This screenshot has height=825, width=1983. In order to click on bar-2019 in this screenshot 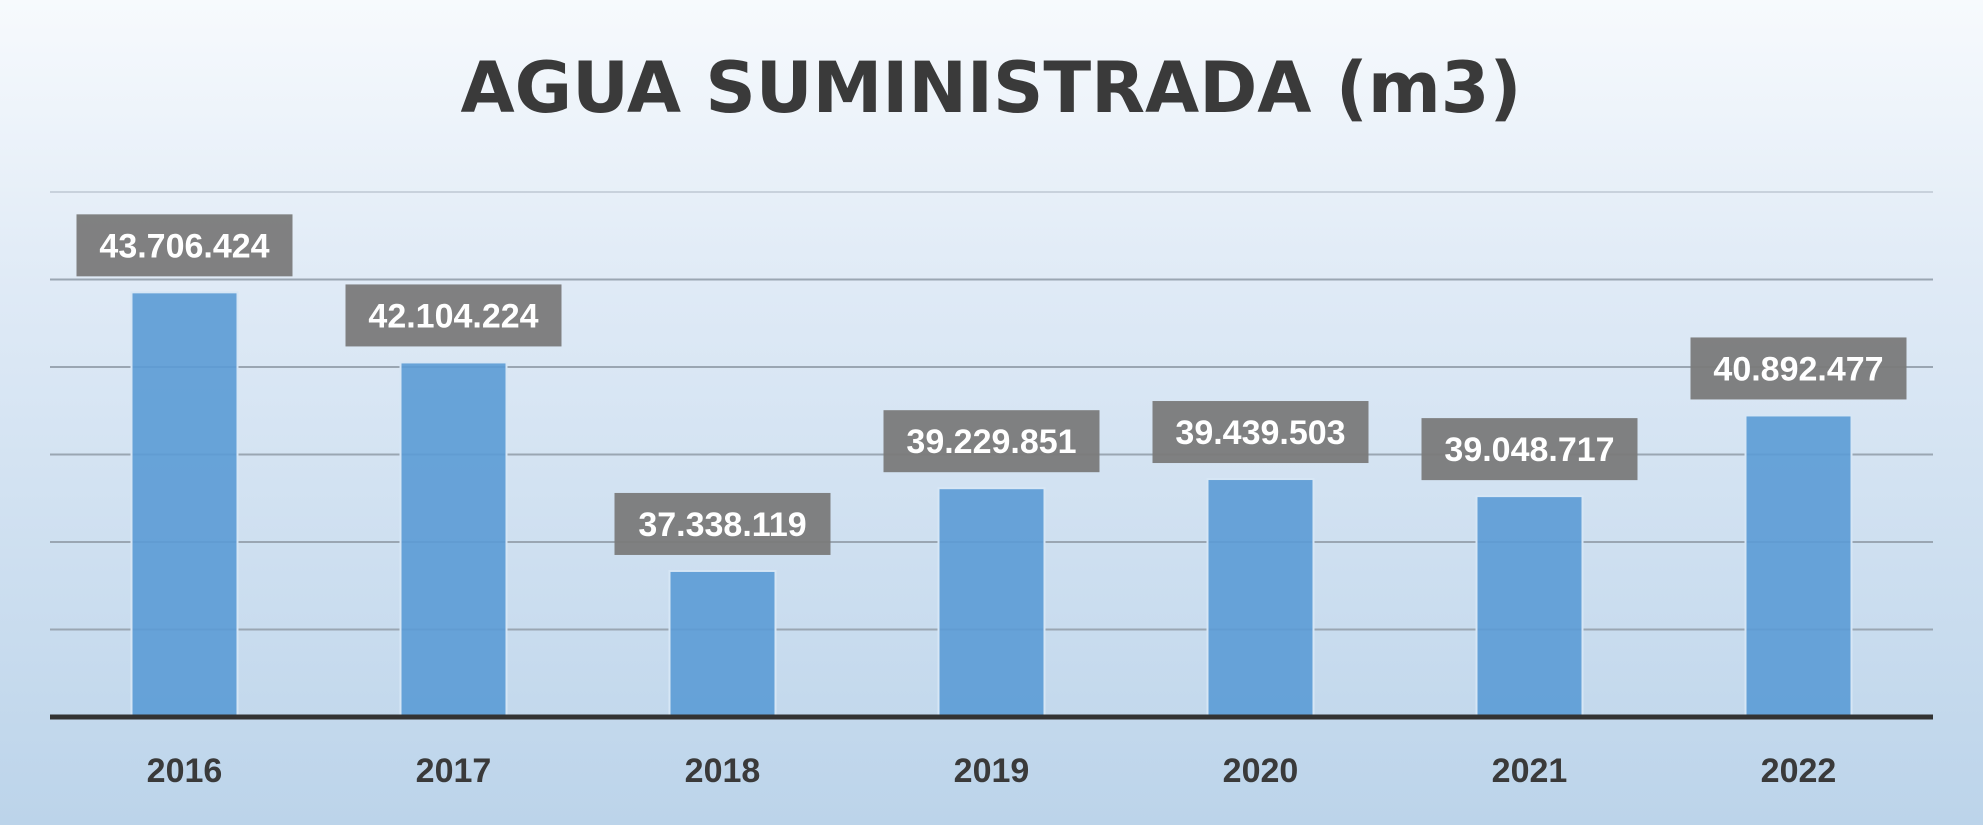, I will do `click(991, 603)`.